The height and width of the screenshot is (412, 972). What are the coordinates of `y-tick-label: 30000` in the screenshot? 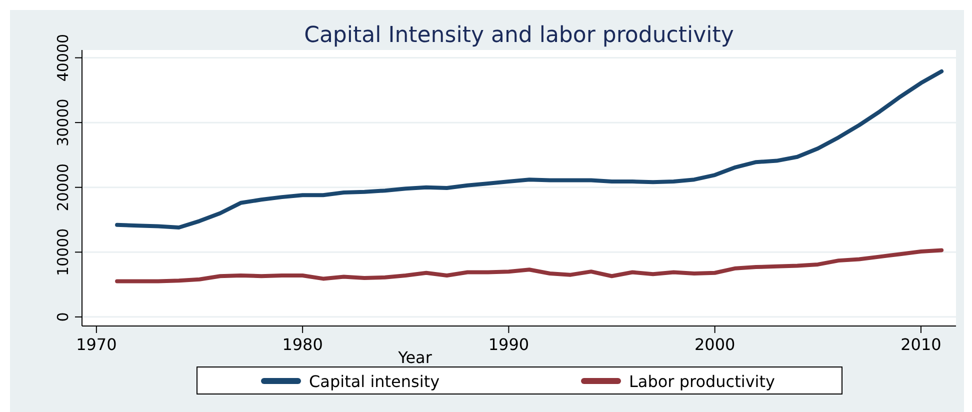 It's located at (63, 122).